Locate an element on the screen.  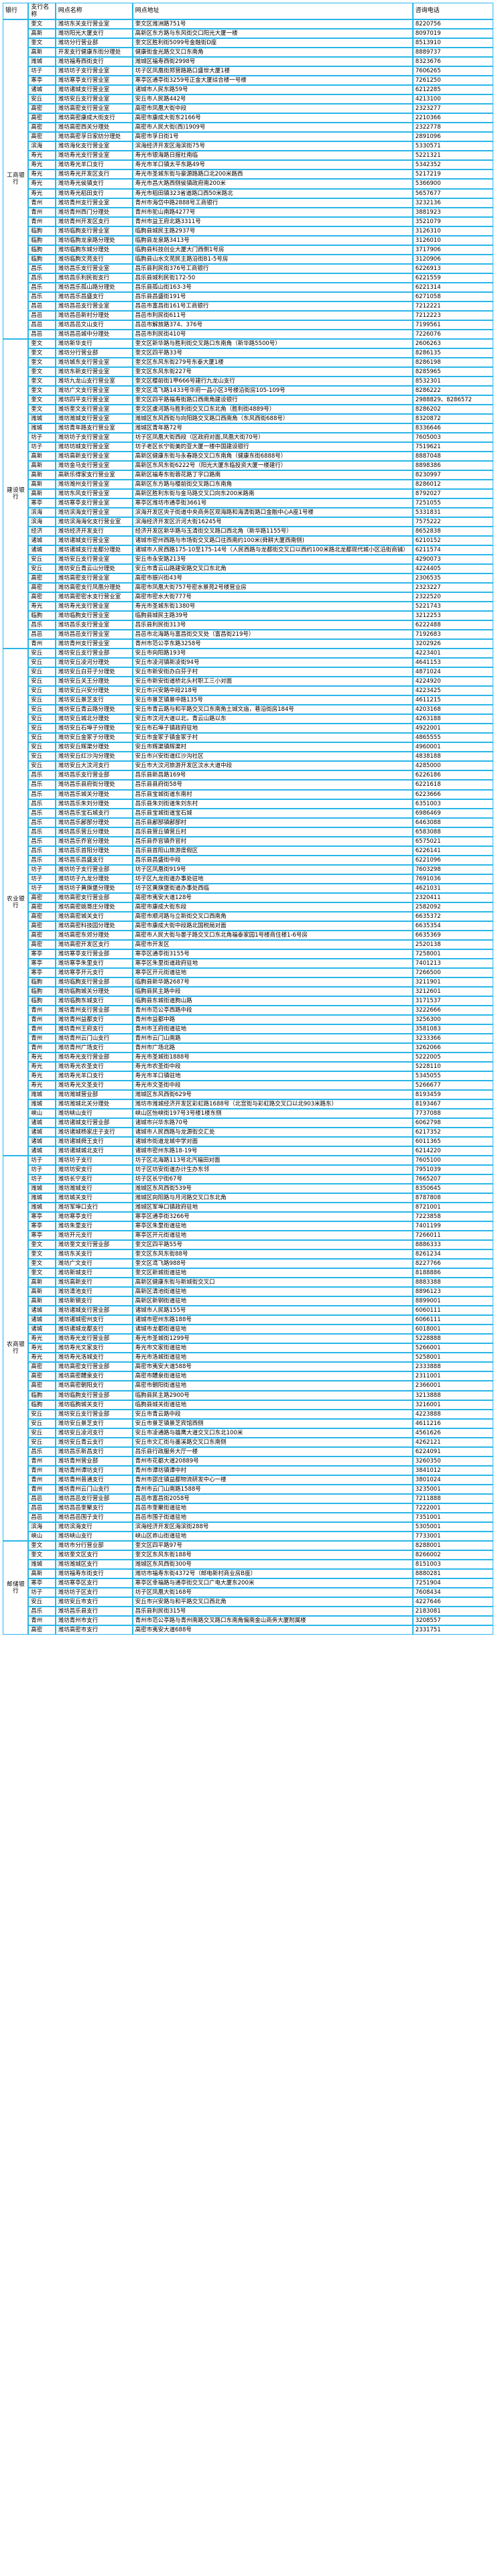
outlet-phone: 5366900 is located at coordinates (453, 184).